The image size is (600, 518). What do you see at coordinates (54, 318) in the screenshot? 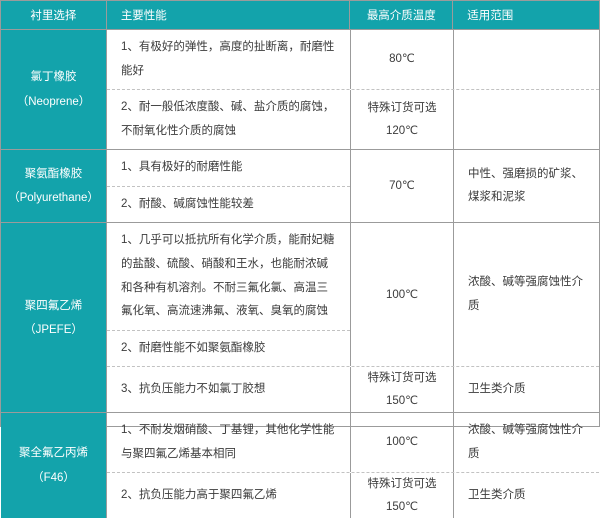
I see `liner-name-cell: 聚四氟乙烯 （JPEFE）` at bounding box center [54, 318].